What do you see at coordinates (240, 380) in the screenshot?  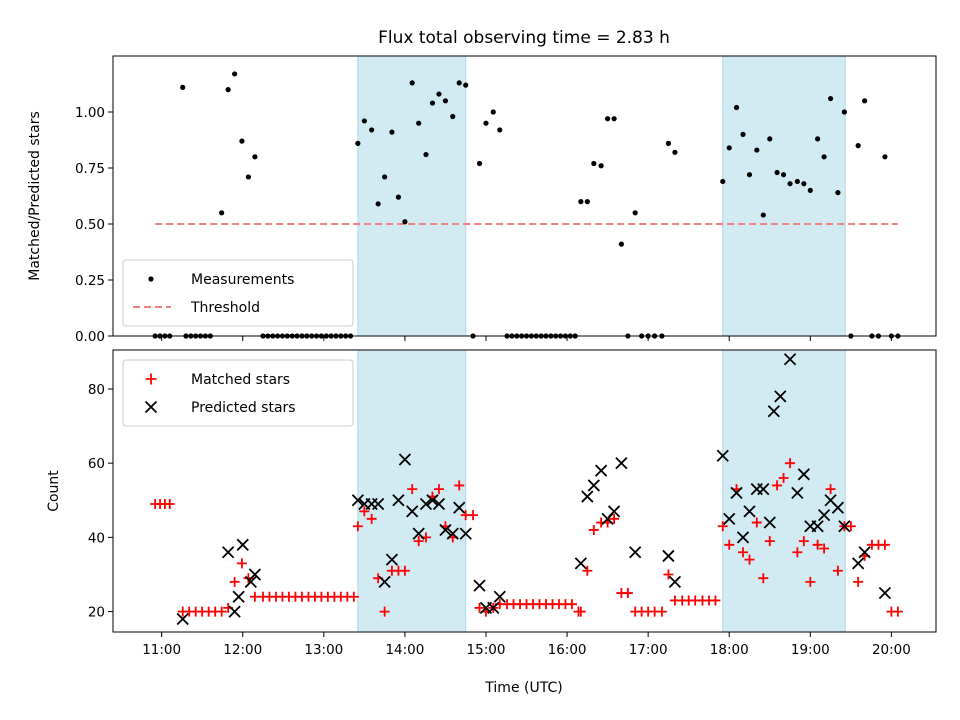 I see `legend-label: Matched stars` at bounding box center [240, 380].